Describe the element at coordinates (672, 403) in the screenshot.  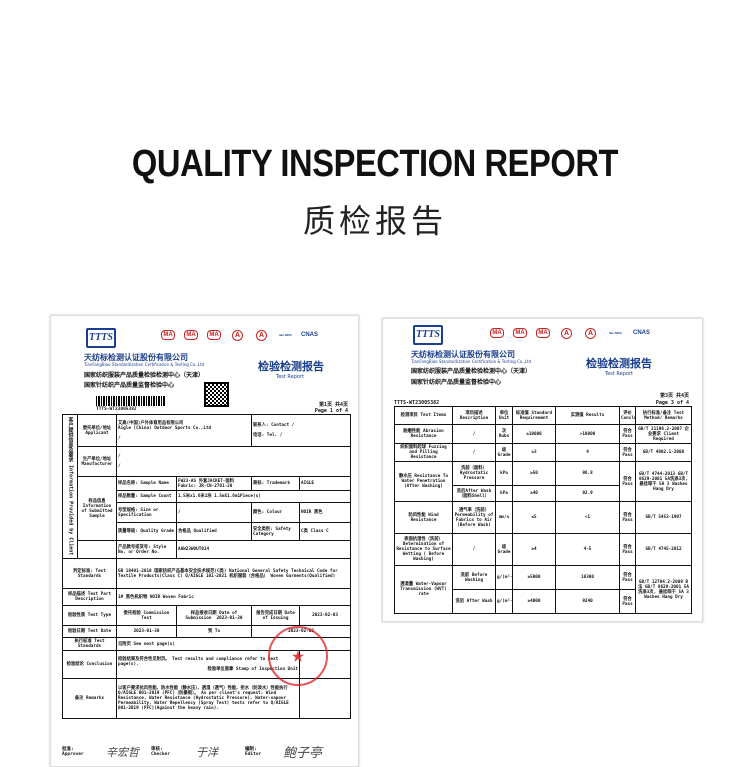
I see `page-en: Page 3 of 4` at that location.